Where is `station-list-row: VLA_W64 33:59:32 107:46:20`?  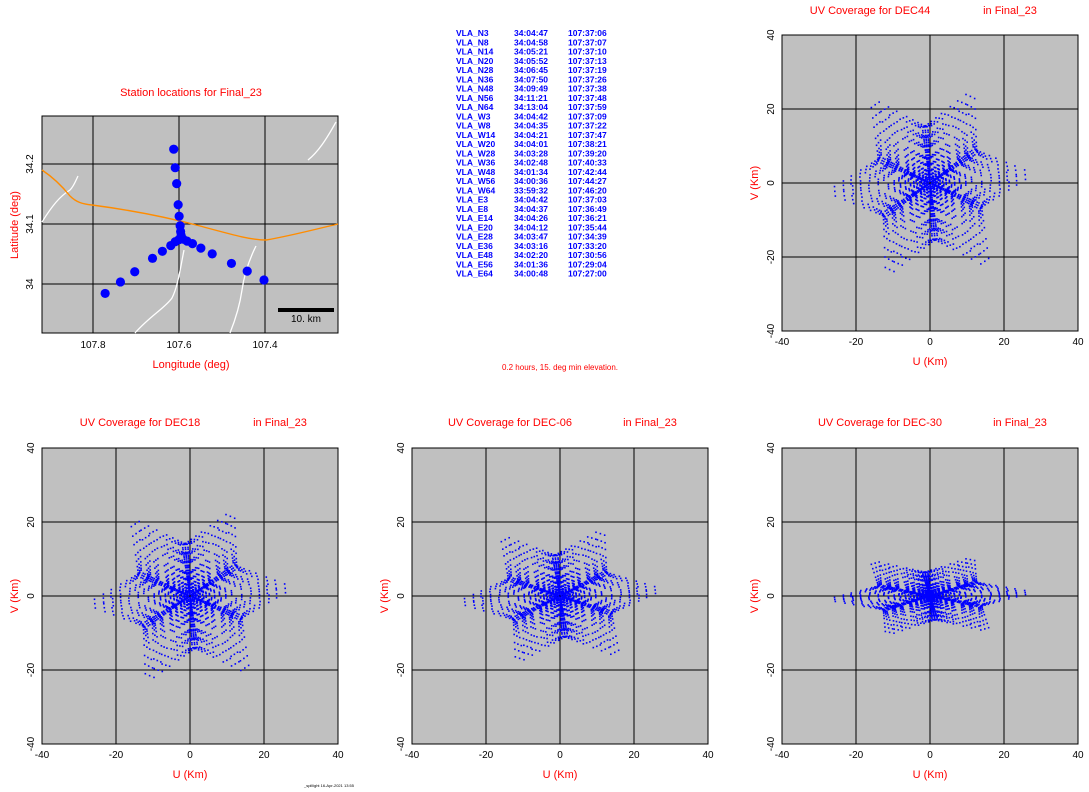 station-list-row: VLA_W64 33:59:32 107:46:20 is located at coordinates (531, 190).